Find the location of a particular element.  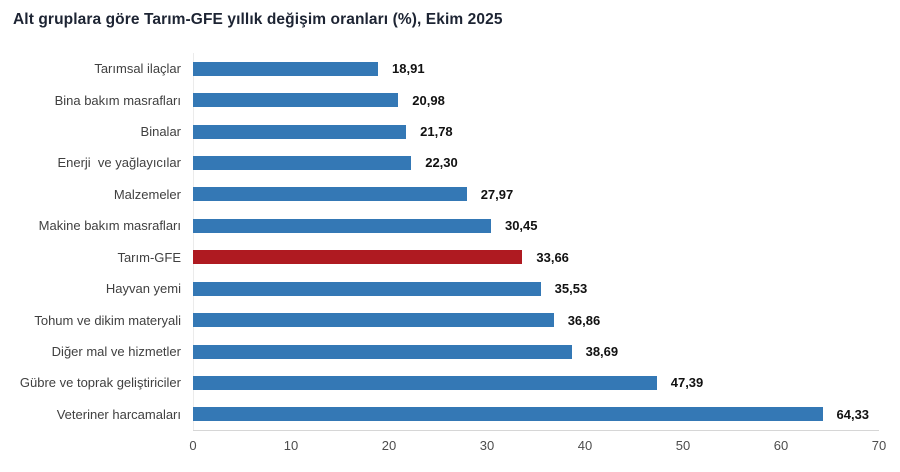

value-label: 18,91 is located at coordinates (408, 69).